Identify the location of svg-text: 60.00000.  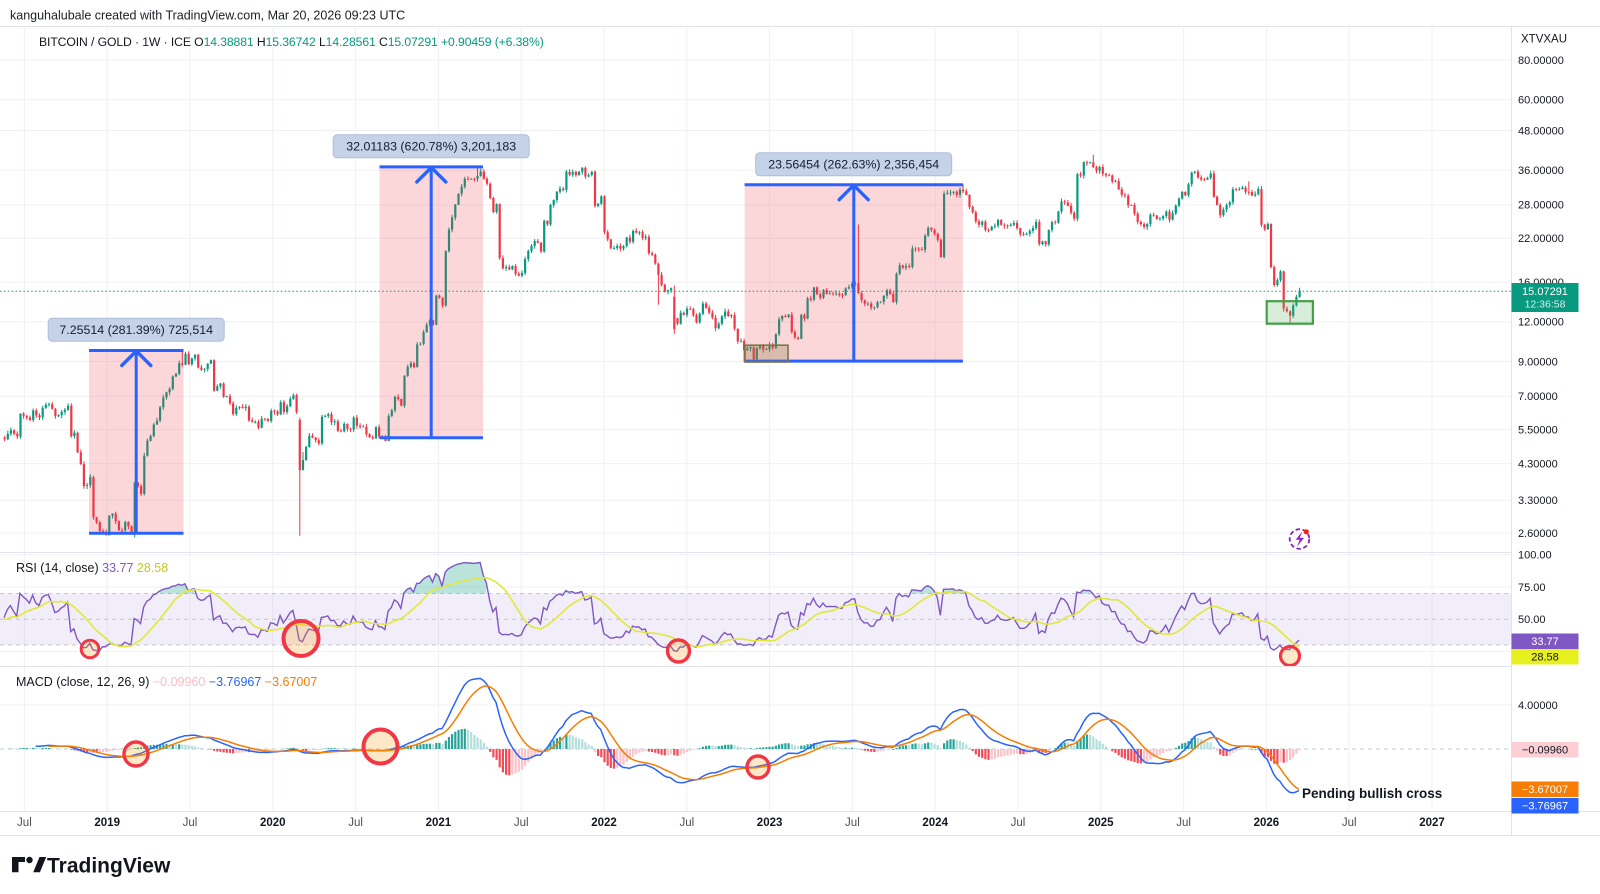
(1541, 101).